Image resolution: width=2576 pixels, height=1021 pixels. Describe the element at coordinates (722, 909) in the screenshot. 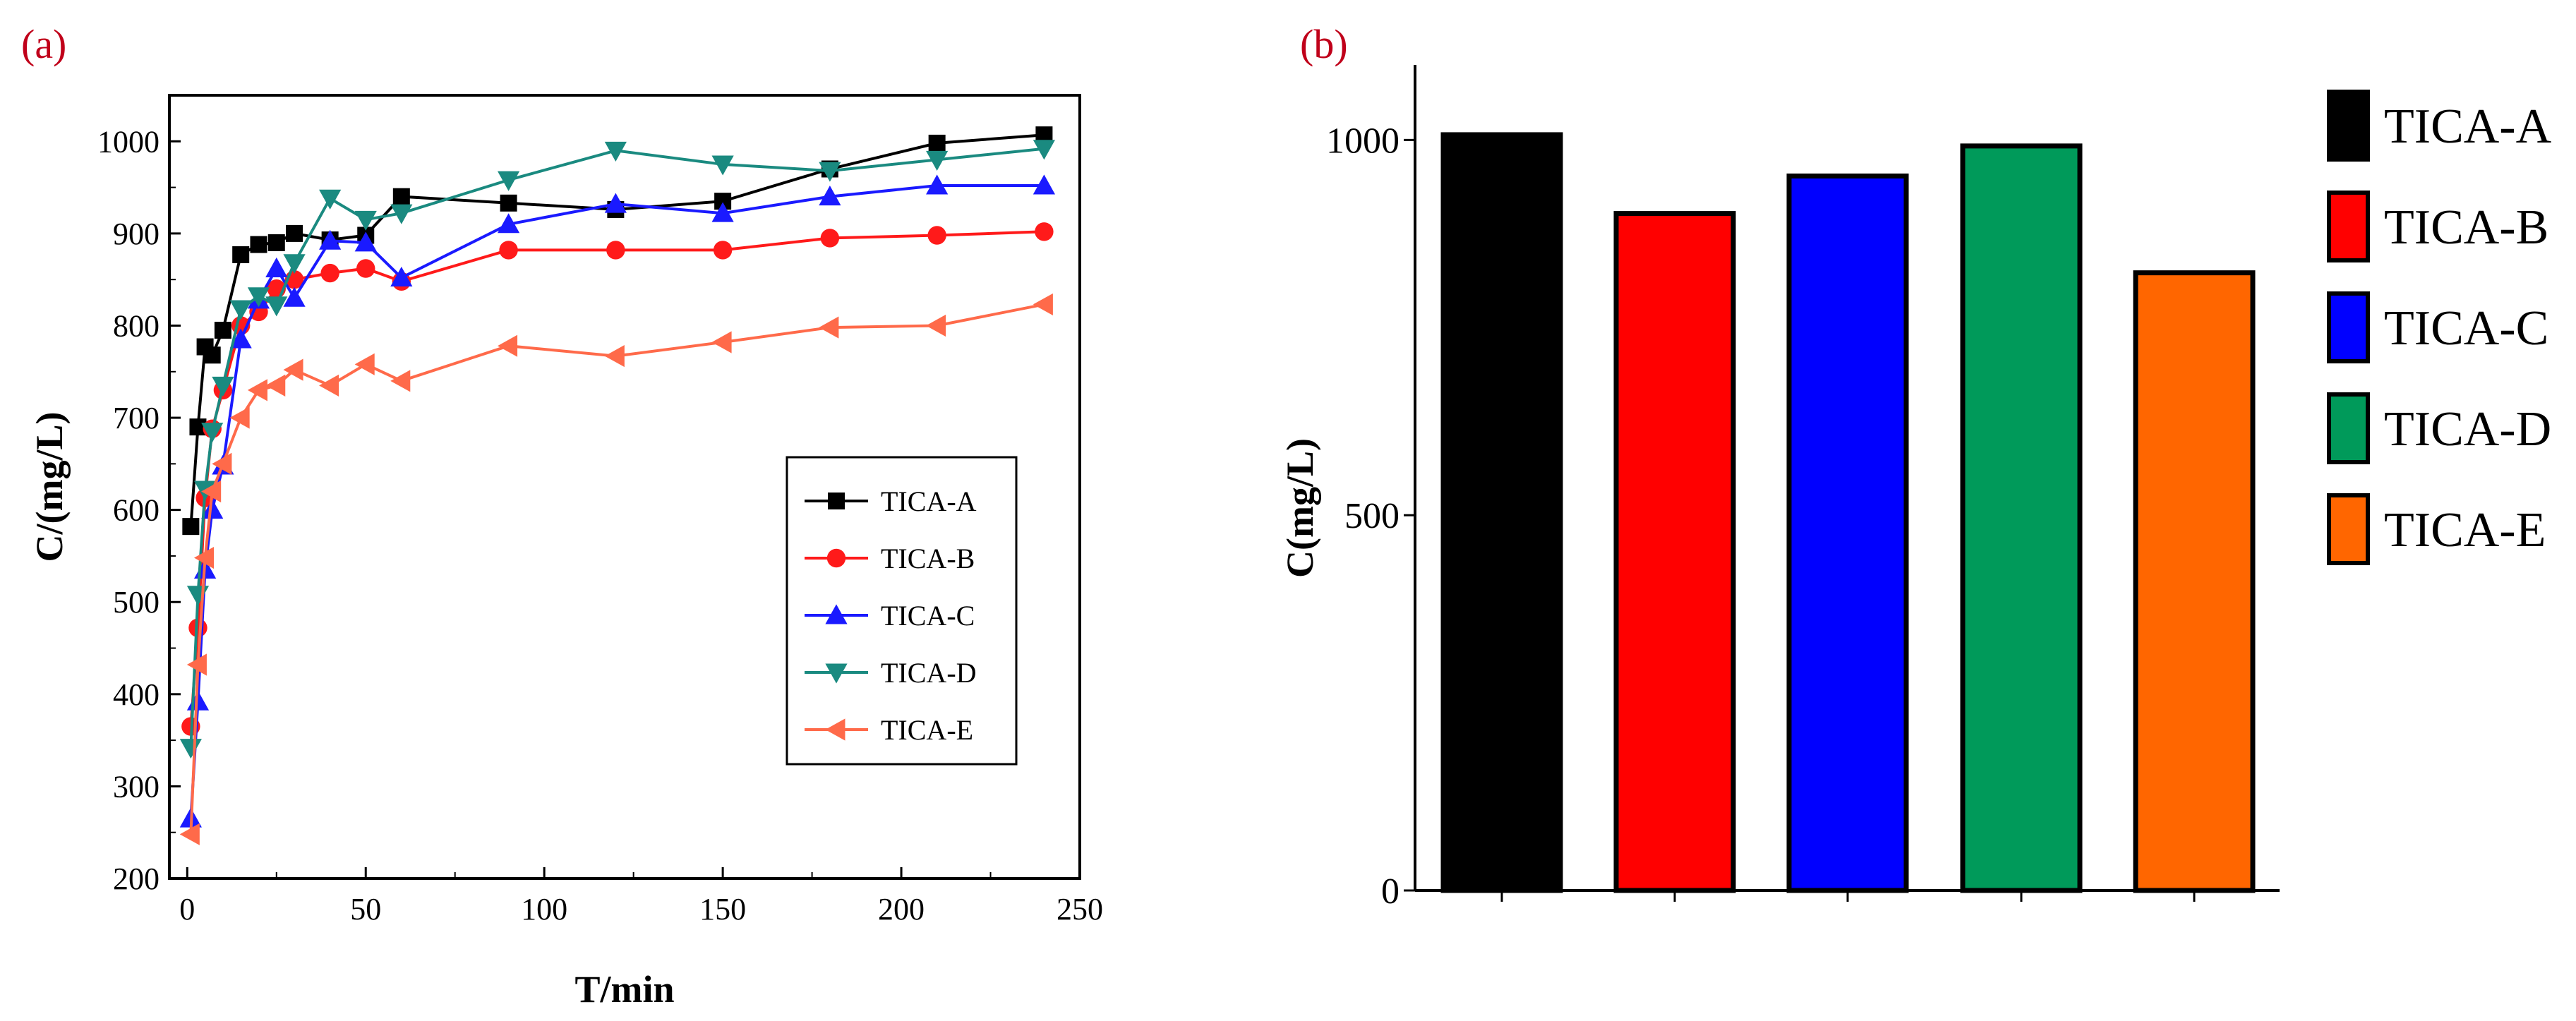

I see `x-tick-label: 150` at that location.